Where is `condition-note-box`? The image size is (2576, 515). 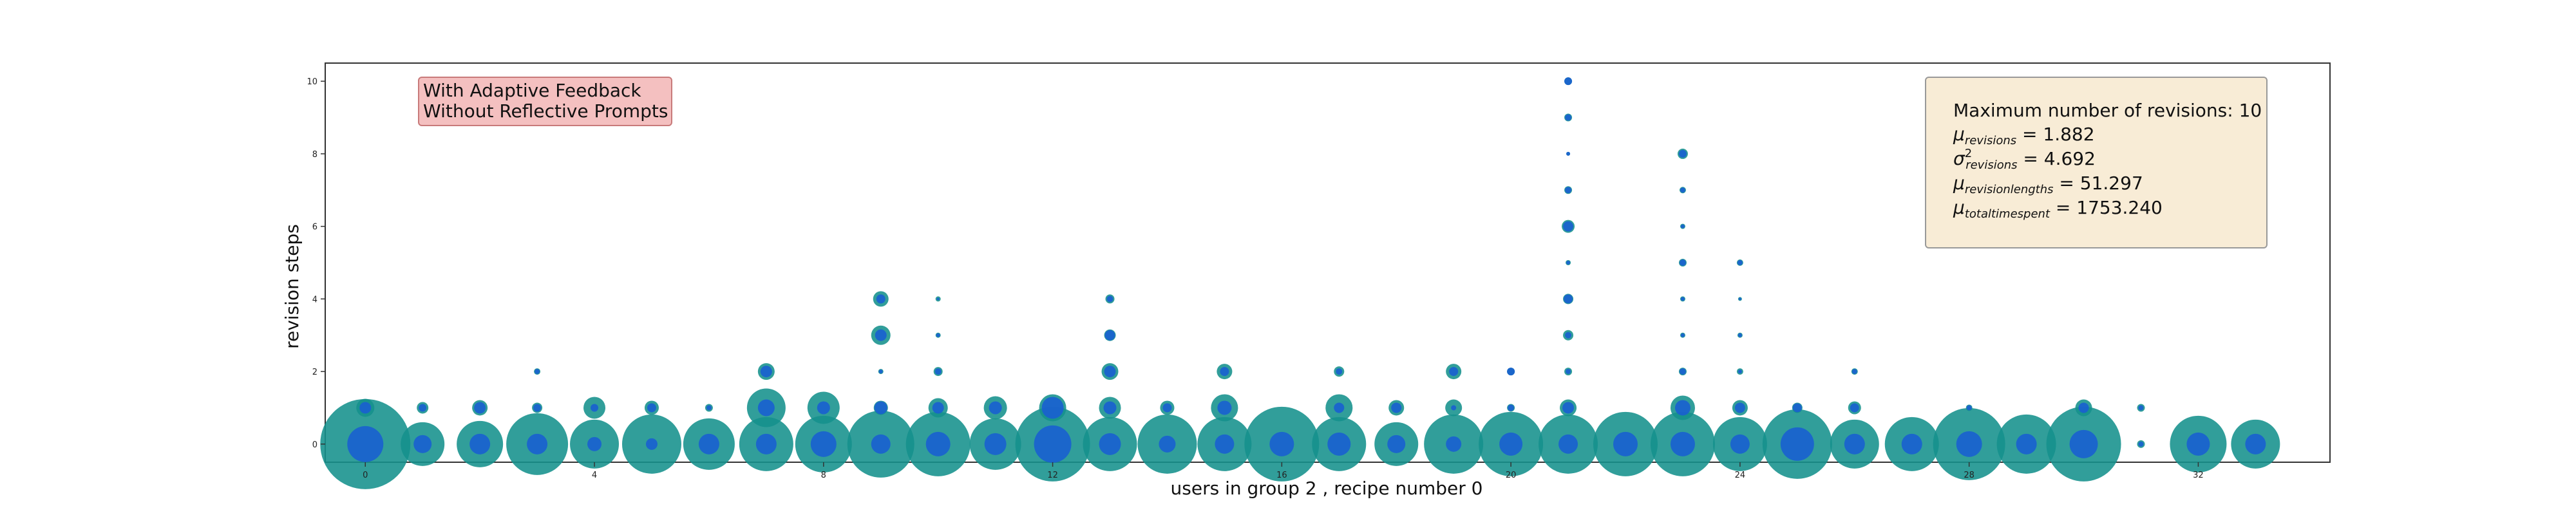
condition-note-box is located at coordinates (545, 101).